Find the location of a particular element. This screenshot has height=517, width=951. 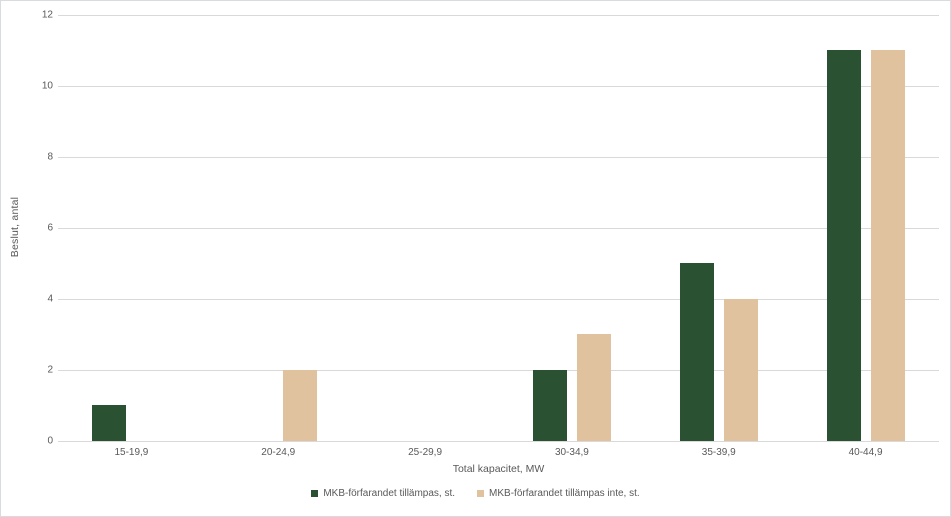

y-tick-label-6: 6 is located at coordinates (50, 228).